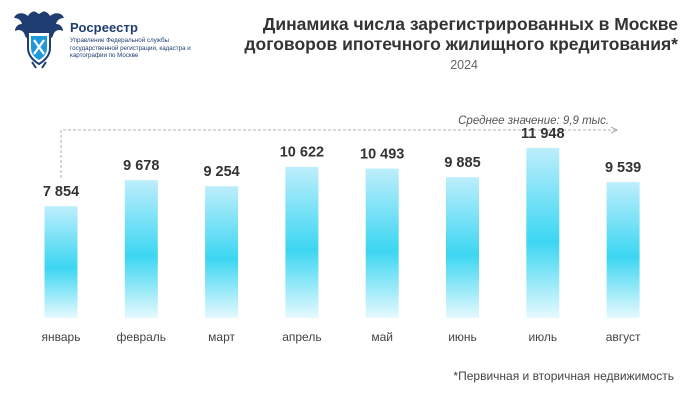 The width and height of the screenshot is (692, 408). What do you see at coordinates (141, 166) in the screenshot?
I see `value-label: 9 678` at bounding box center [141, 166].